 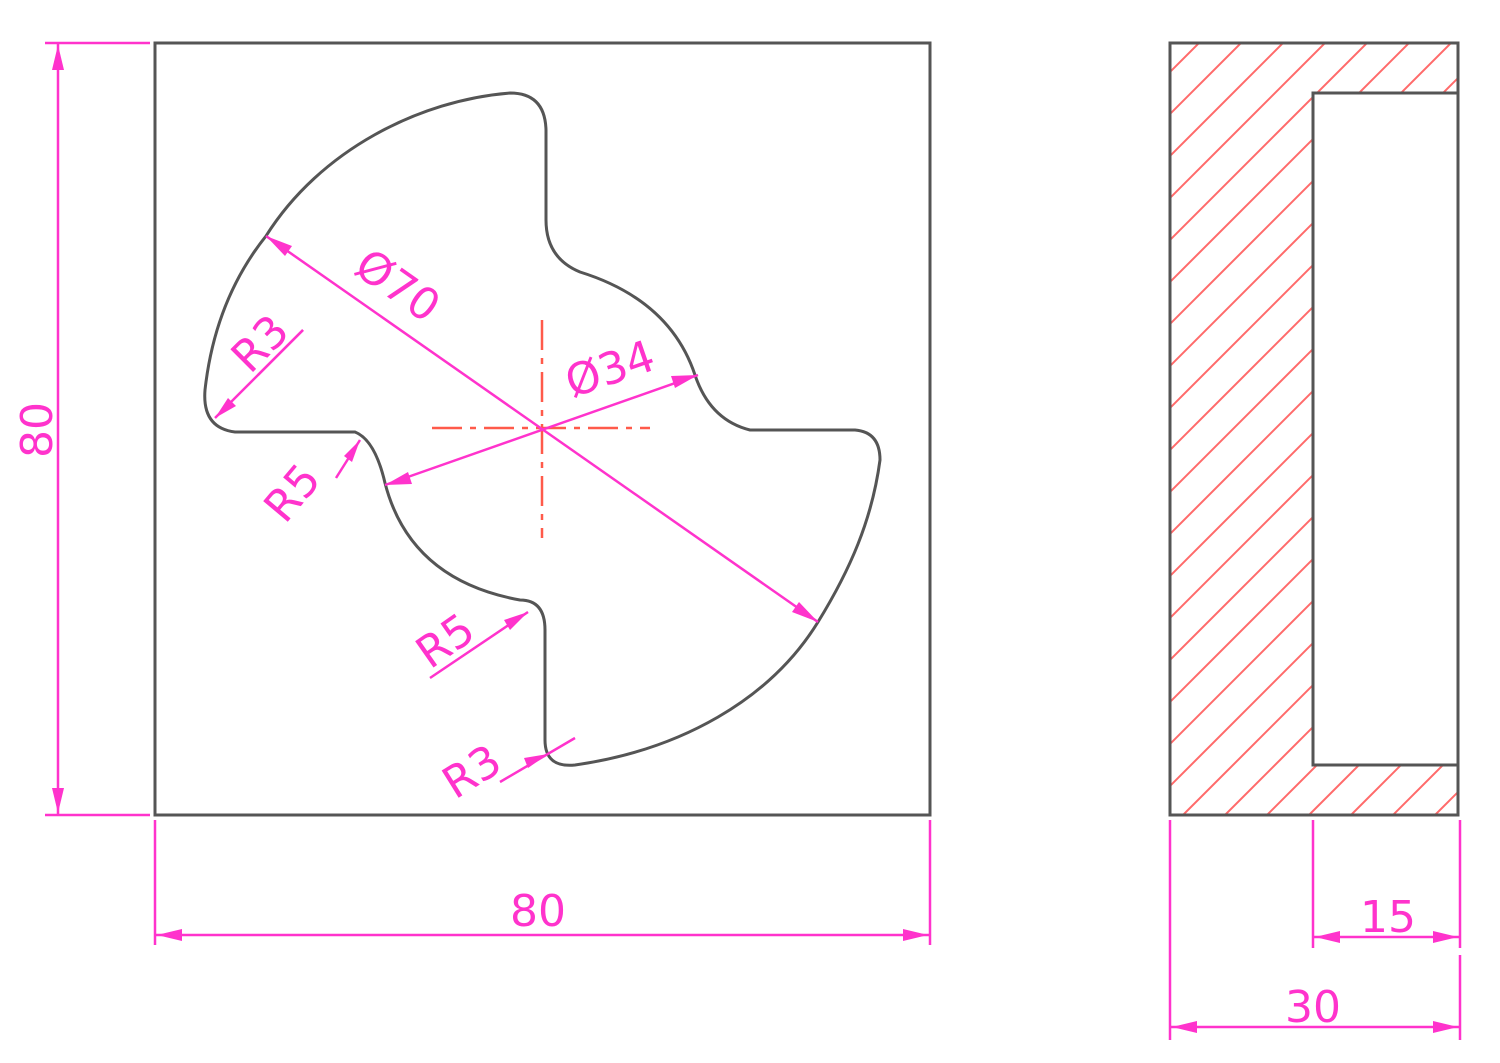 I want to click on thickness-30-dimension: 30, so click(x=1315, y=930).